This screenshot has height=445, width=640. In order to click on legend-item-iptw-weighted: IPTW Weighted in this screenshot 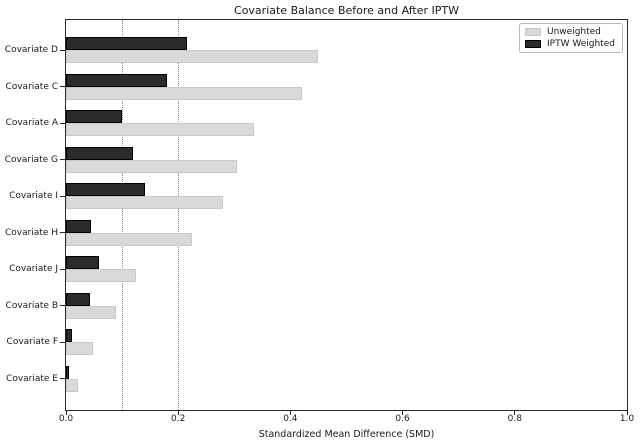, I will do `click(571, 44)`.